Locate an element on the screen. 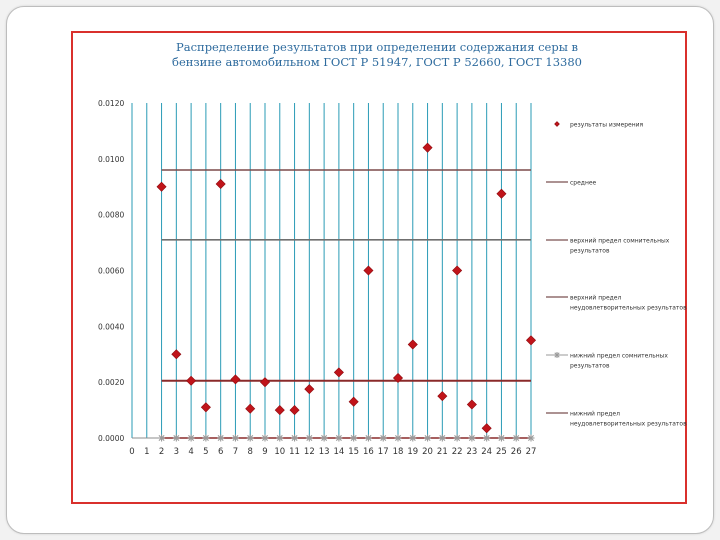 The image size is (720, 540). x-tick-label: 20 is located at coordinates (427, 452).